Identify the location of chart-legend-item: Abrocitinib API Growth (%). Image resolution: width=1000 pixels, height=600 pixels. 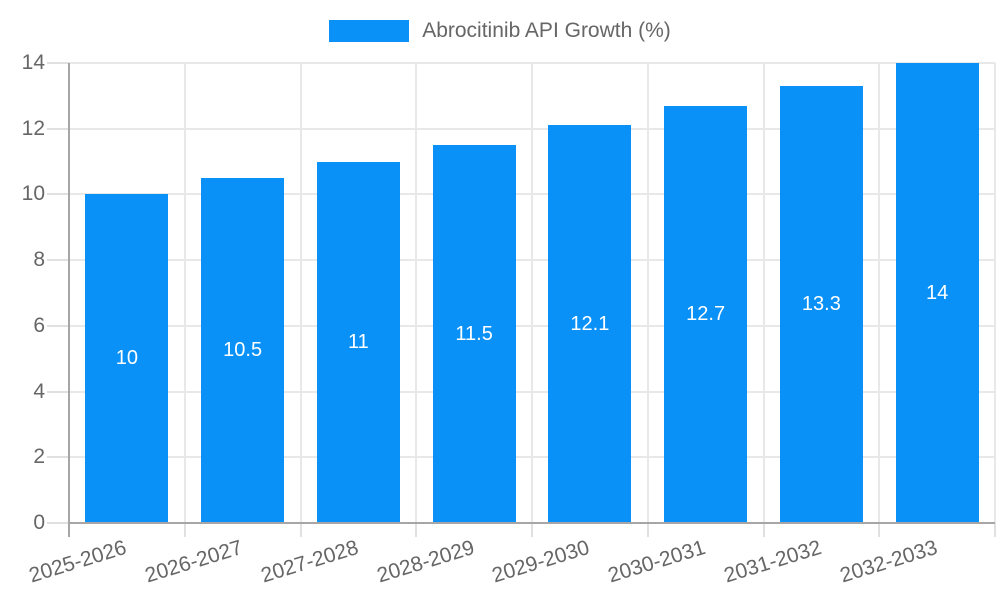
(500, 31).